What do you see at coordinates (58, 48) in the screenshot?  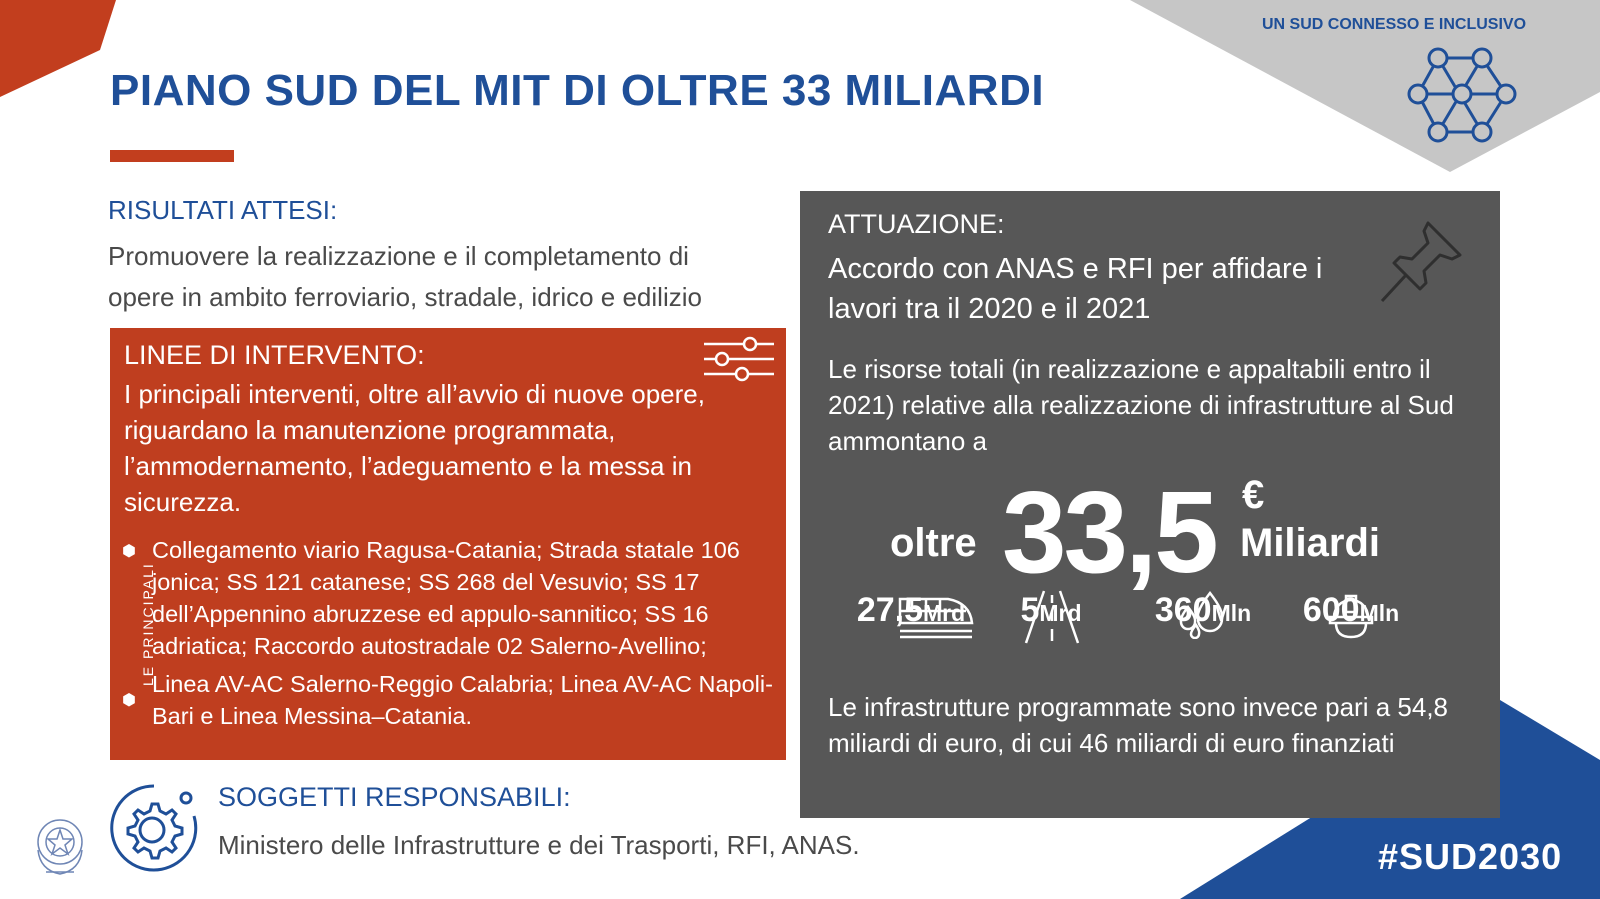 I see `corner-decoration-red` at bounding box center [58, 48].